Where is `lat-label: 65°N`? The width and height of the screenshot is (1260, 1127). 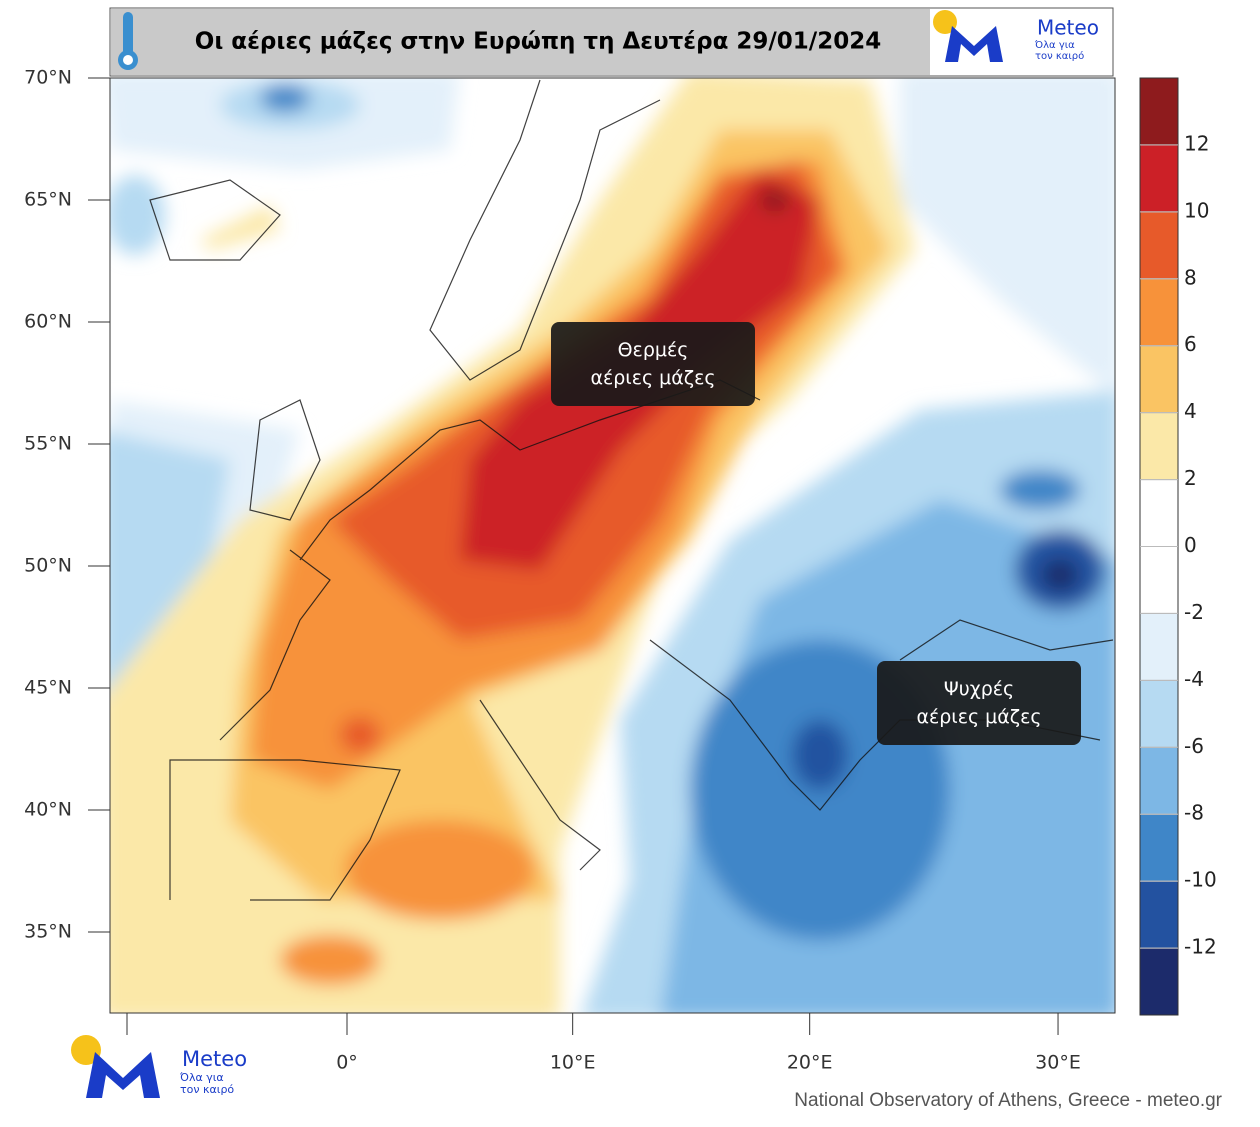 lat-label: 65°N is located at coordinates (48, 200).